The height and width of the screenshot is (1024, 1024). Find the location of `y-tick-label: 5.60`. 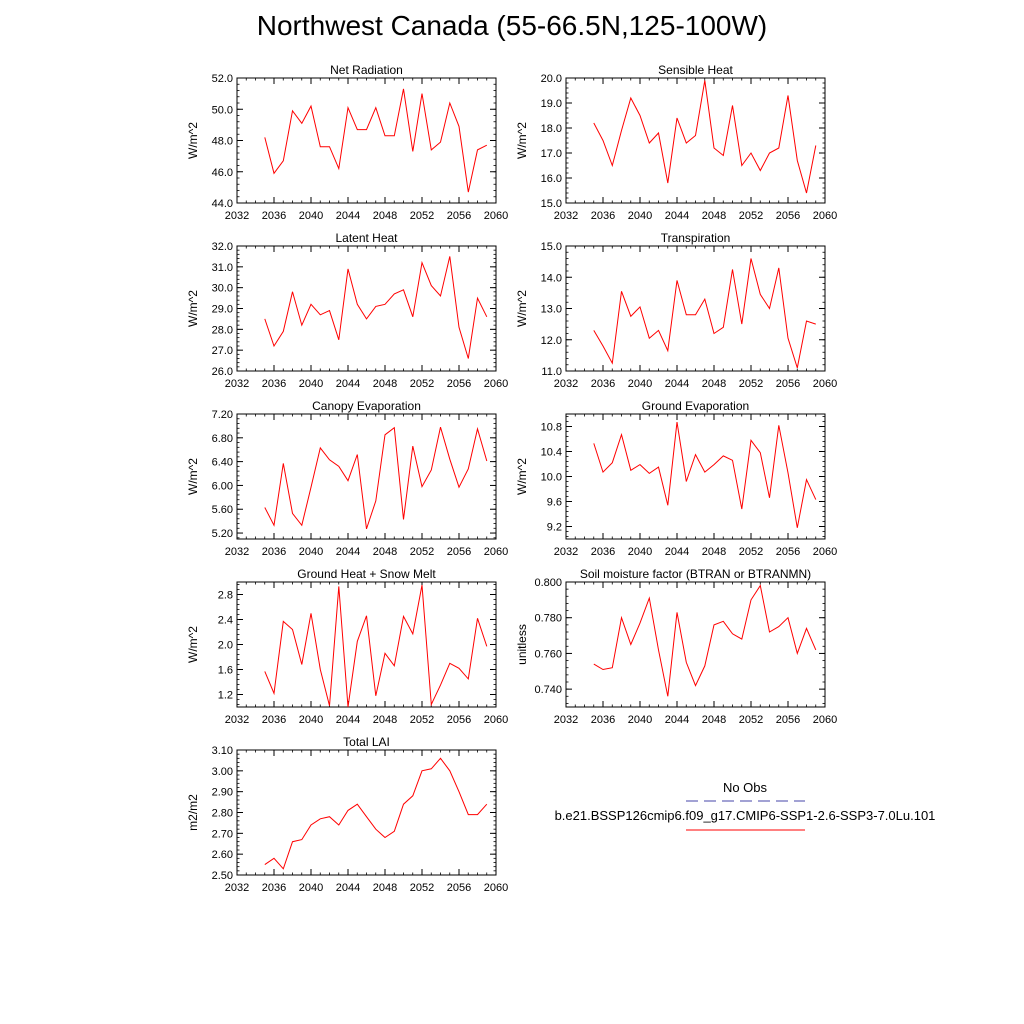

y-tick-label: 5.60 is located at coordinates (222, 510).